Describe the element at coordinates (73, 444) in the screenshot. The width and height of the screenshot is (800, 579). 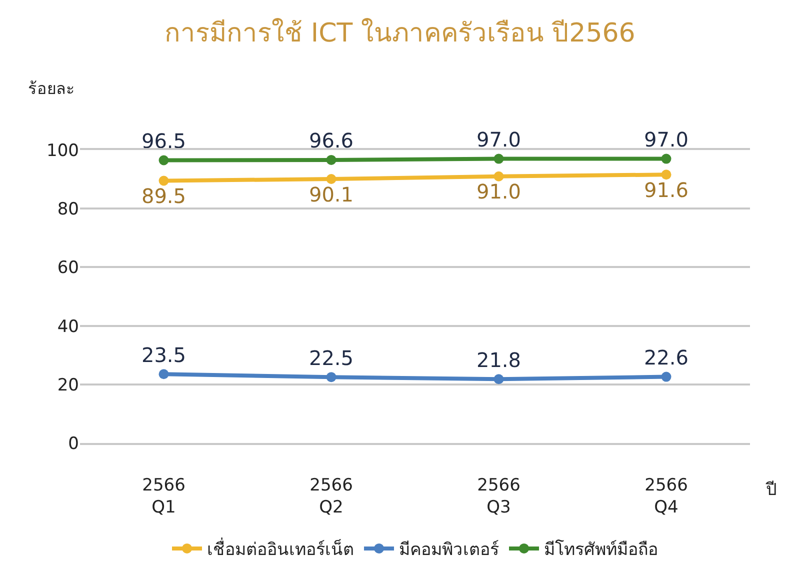
I see `y-tick-label: 0` at that location.